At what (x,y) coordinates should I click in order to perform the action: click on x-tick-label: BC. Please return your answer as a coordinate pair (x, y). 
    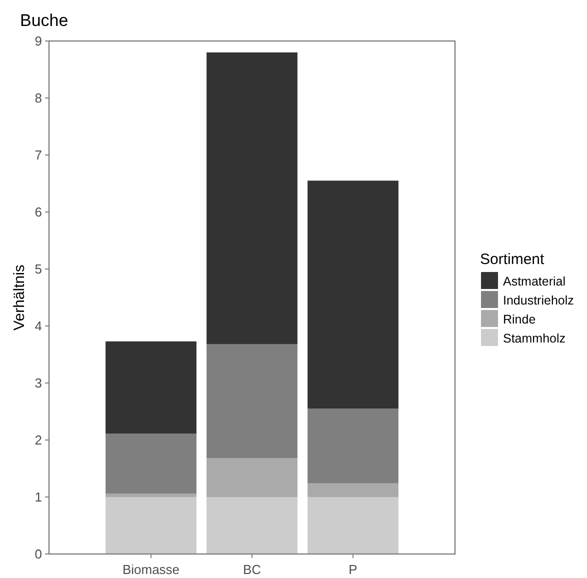
    Looking at the image, I should click on (252, 569).